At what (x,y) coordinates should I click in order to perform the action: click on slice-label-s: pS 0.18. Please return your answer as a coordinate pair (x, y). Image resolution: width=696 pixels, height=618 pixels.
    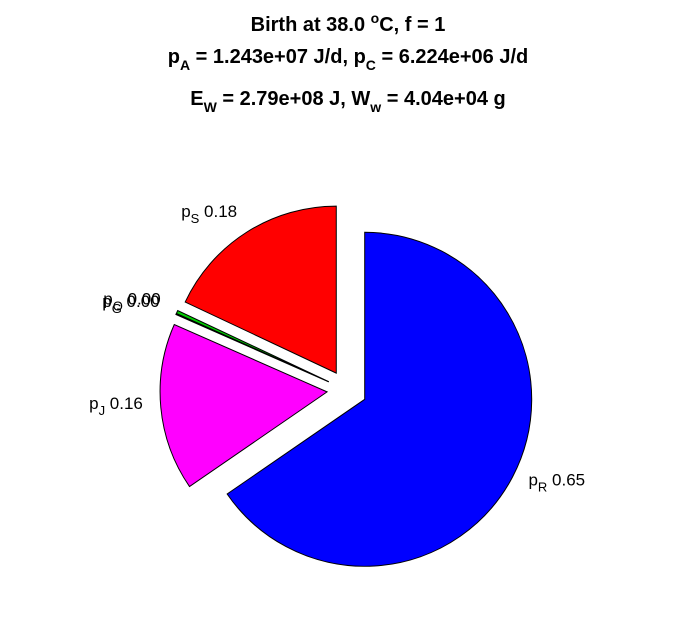
    Looking at the image, I should click on (209, 214).